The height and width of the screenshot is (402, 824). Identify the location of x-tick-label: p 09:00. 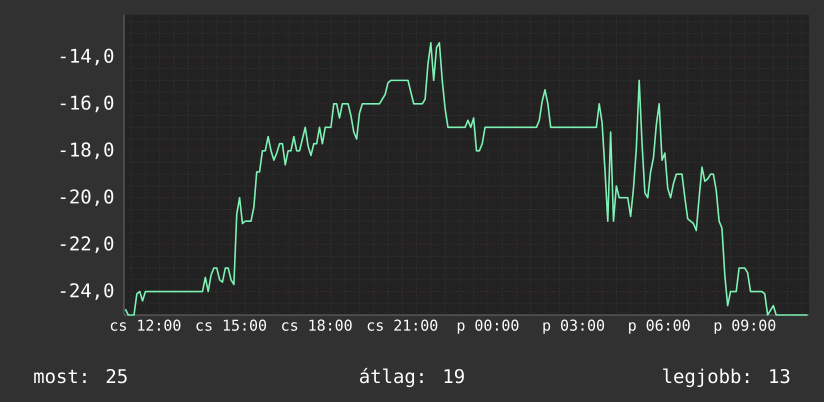
(745, 327).